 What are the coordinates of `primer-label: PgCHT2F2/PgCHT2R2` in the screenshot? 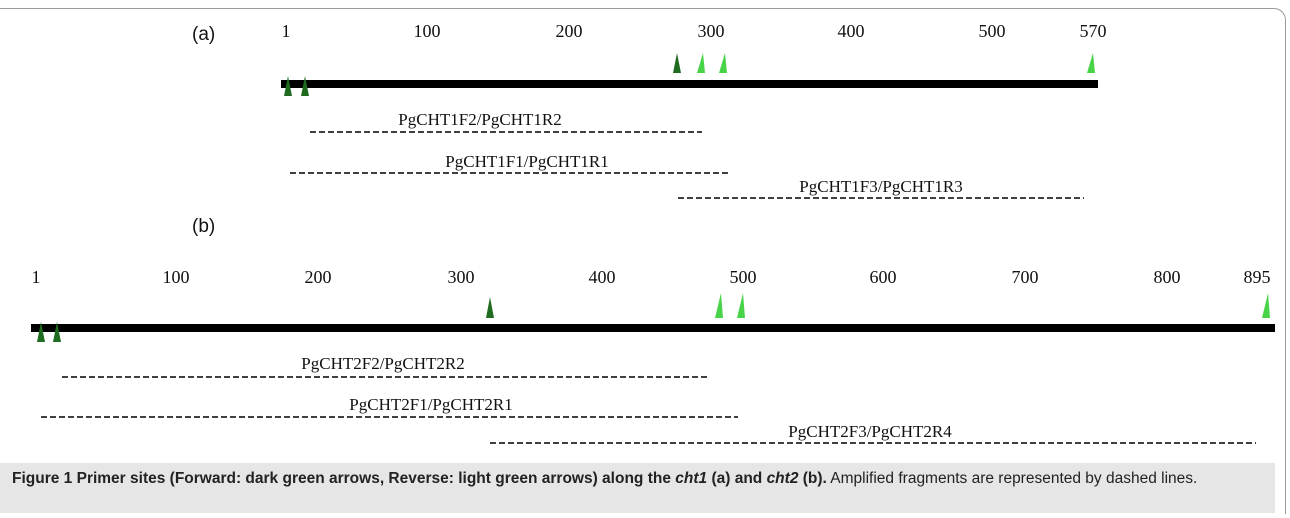 It's located at (382, 363).